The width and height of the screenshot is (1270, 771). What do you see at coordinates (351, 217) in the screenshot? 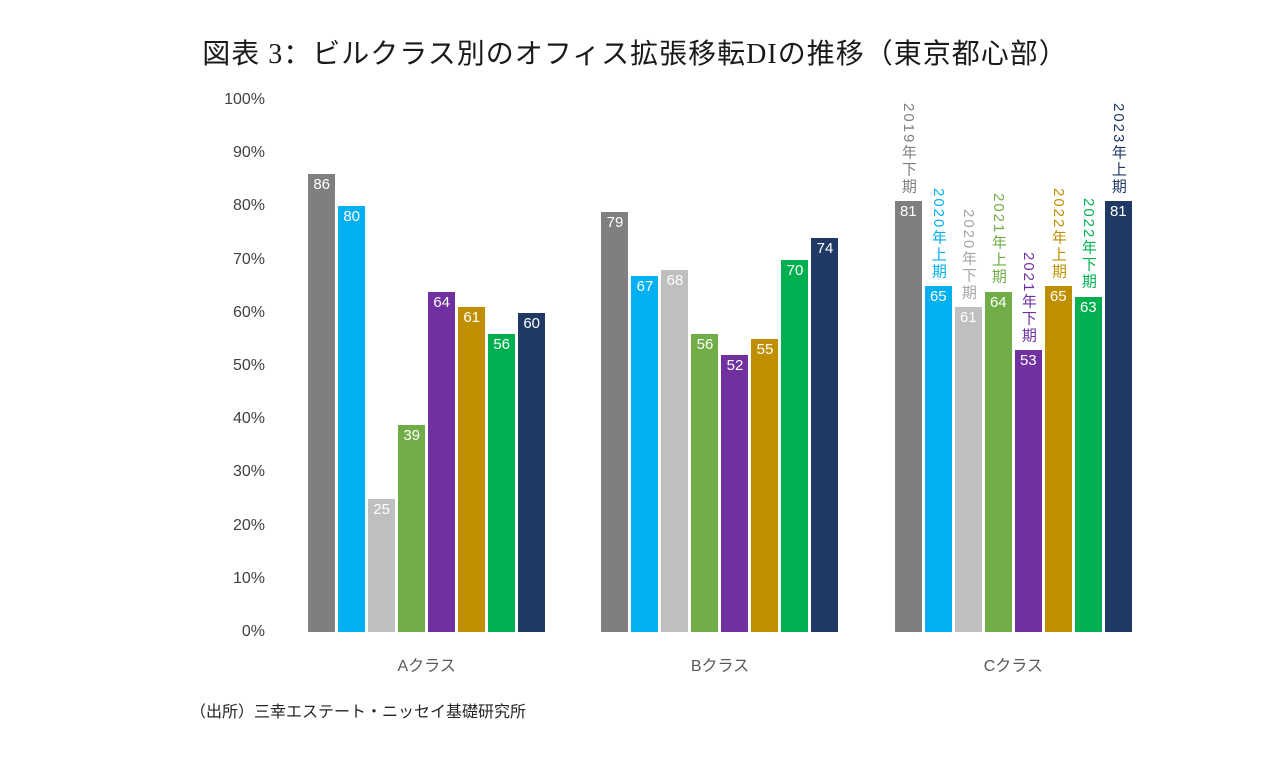
I see `bar-value-label: 80` at bounding box center [351, 217].